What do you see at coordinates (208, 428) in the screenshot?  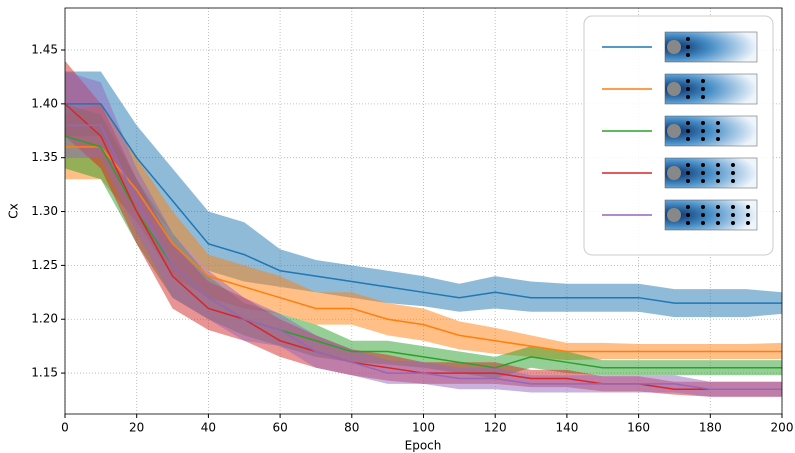 I see `x-tick-label: 40` at bounding box center [208, 428].